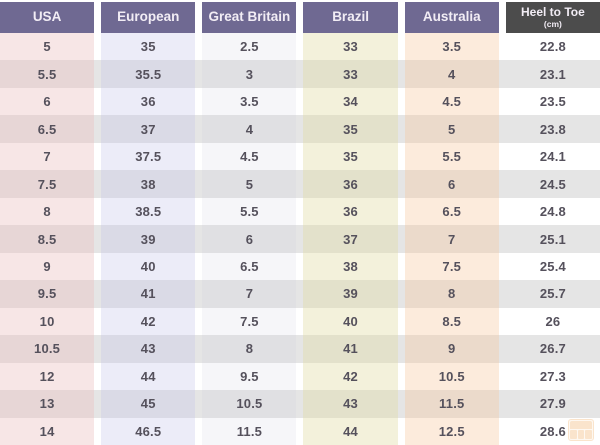  Describe the element at coordinates (300, 321) in the screenshot. I see `table-row: 10 42 7.5 40 8.5 26` at that location.